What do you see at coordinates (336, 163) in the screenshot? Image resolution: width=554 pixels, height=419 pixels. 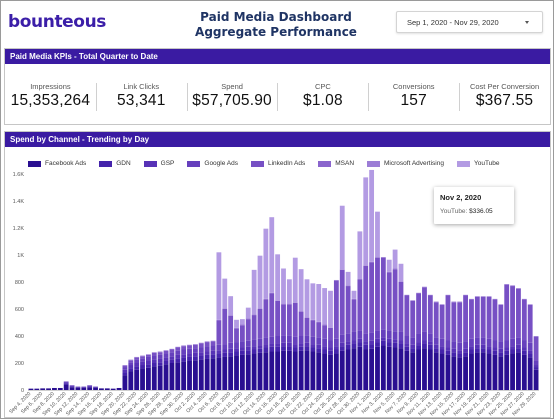 I see `legend-item: MSAN` at bounding box center [336, 163].